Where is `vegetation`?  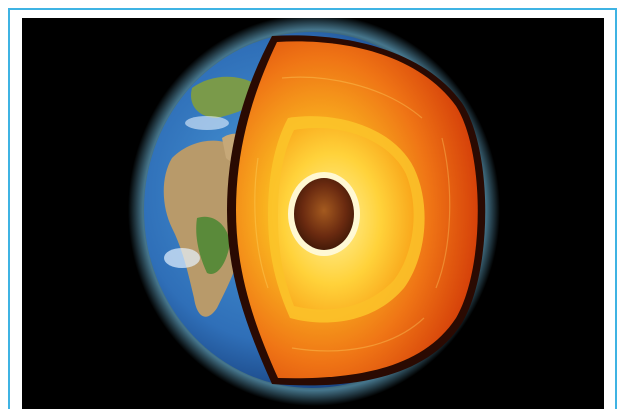 vegetation is located at coordinates (213, 245).